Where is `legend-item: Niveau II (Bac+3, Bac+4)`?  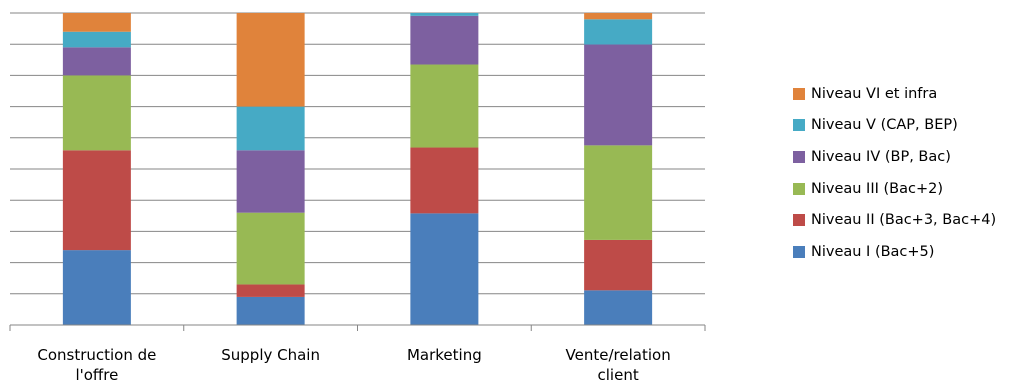 legend-item: Niveau II (Bac+3, Bac+4) is located at coordinates (913, 220).